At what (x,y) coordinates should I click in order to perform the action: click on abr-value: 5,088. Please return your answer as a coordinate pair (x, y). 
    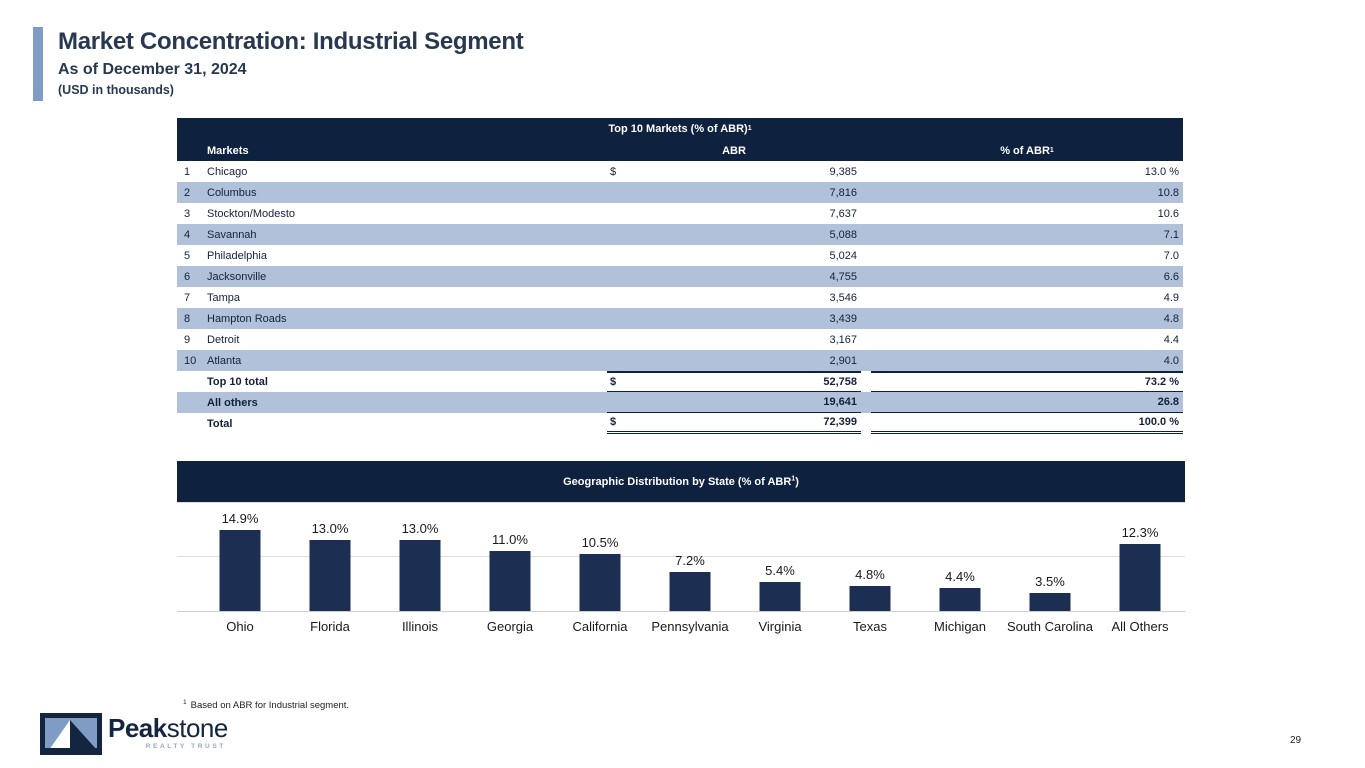
    Looking at the image, I should click on (843, 234).